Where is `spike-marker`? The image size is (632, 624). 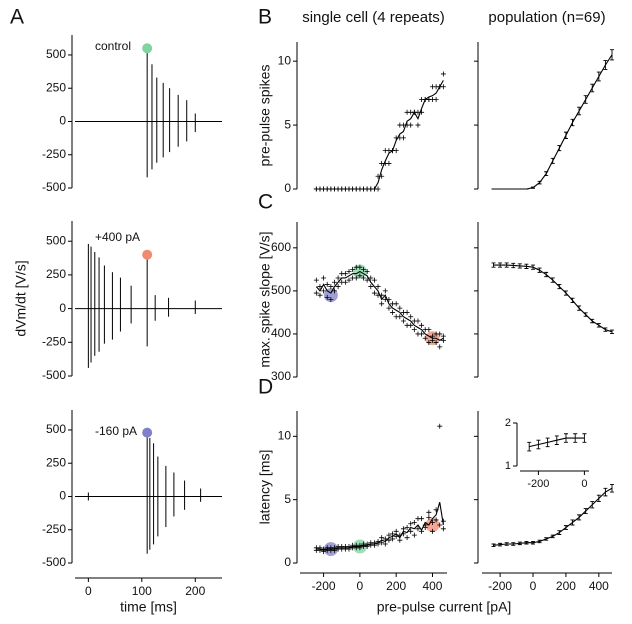 spike-marker is located at coordinates (147, 254).